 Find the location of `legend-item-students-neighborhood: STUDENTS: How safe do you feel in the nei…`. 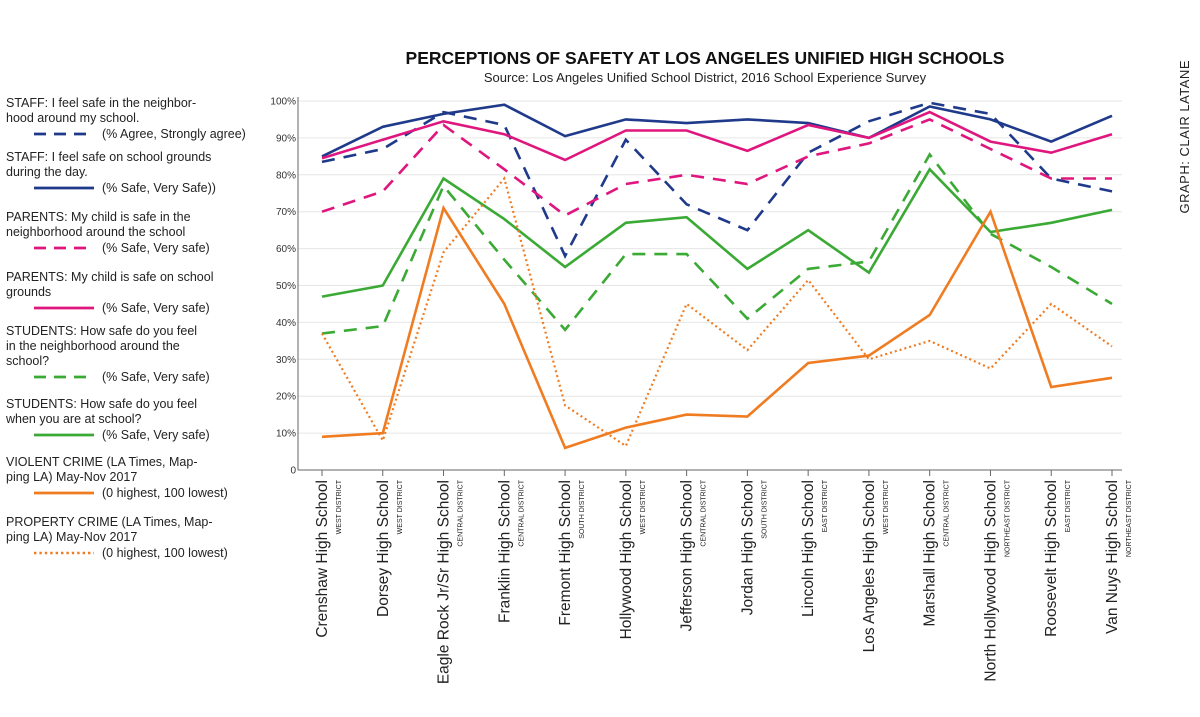

legend-item-students-neighborhood: STUDENTS: How safe do you feel in the nei… is located at coordinates (137, 354).